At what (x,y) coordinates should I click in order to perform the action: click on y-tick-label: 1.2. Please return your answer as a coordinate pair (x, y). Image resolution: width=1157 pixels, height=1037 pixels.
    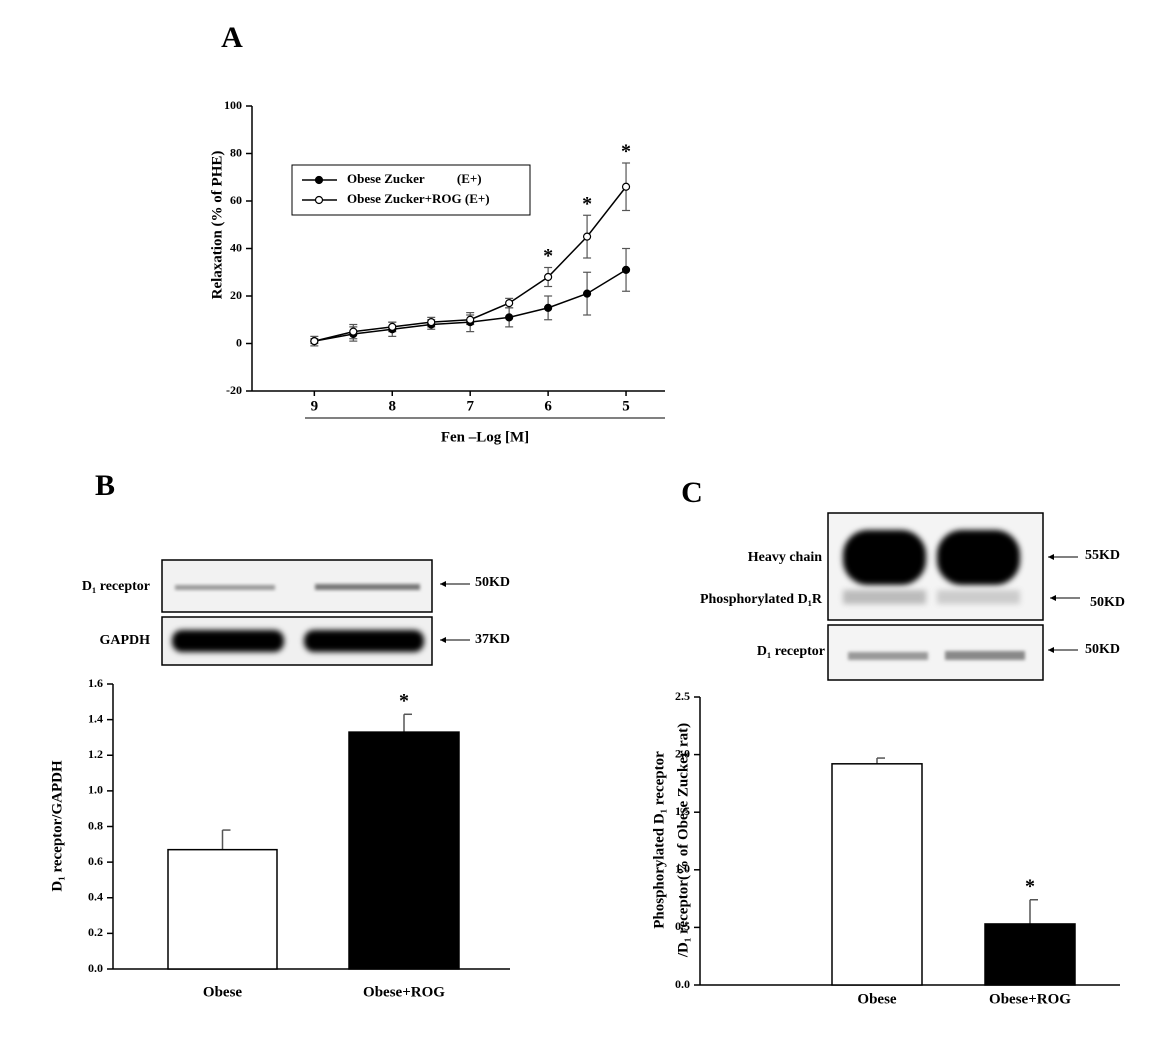
    Looking at the image, I should click on (95, 754).